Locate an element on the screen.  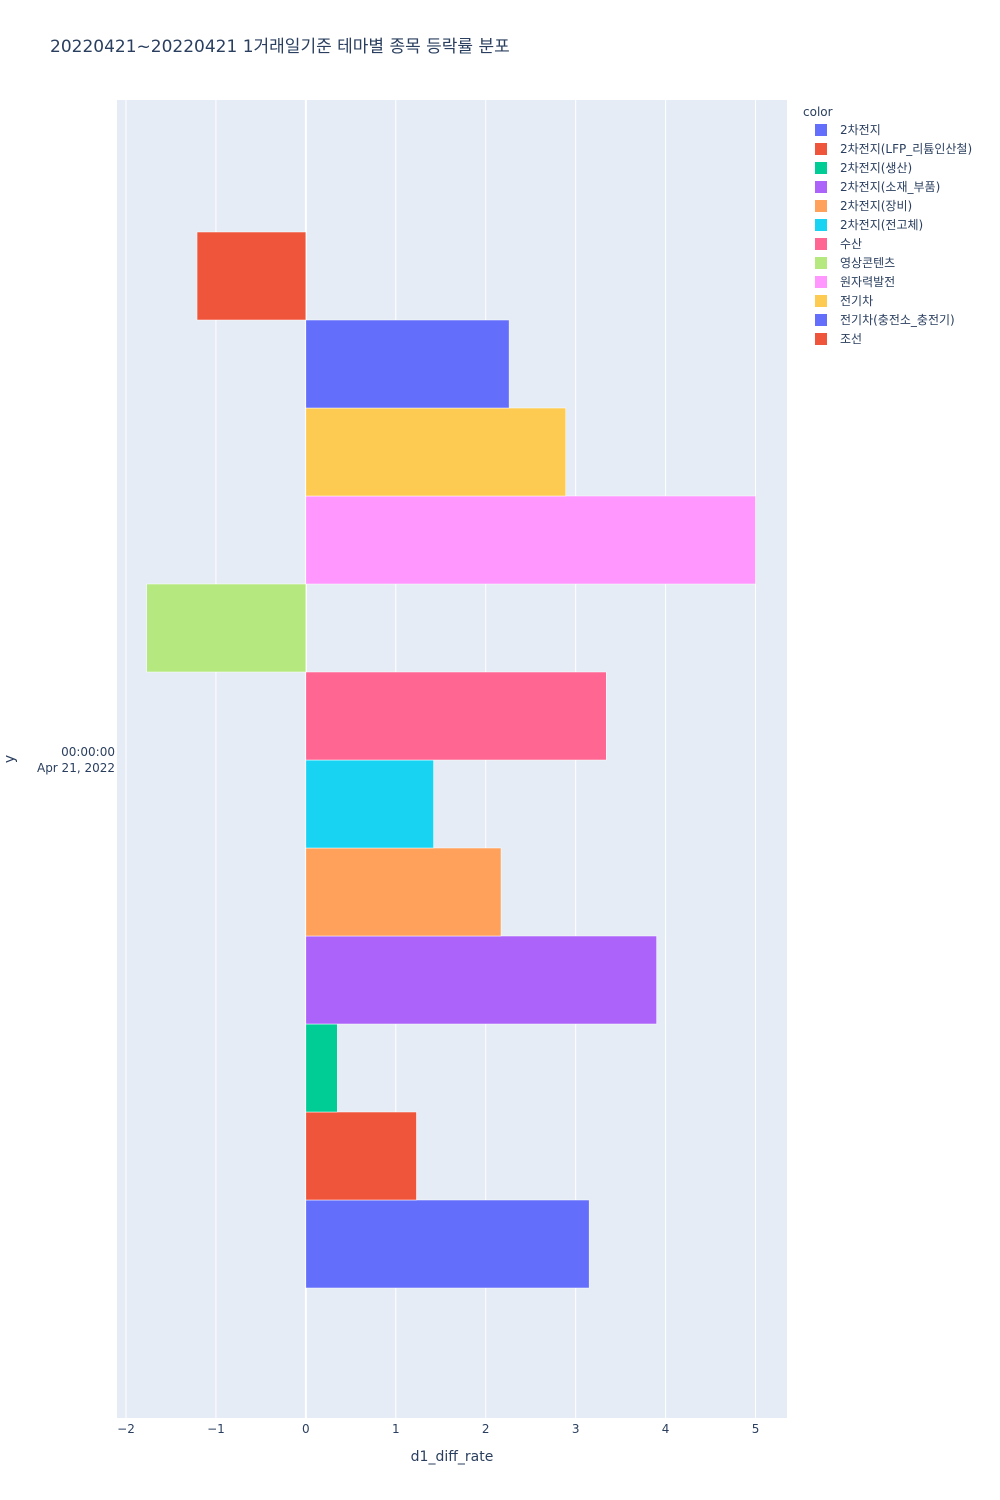
x-tick-label: 0 is located at coordinates (306, 1429).